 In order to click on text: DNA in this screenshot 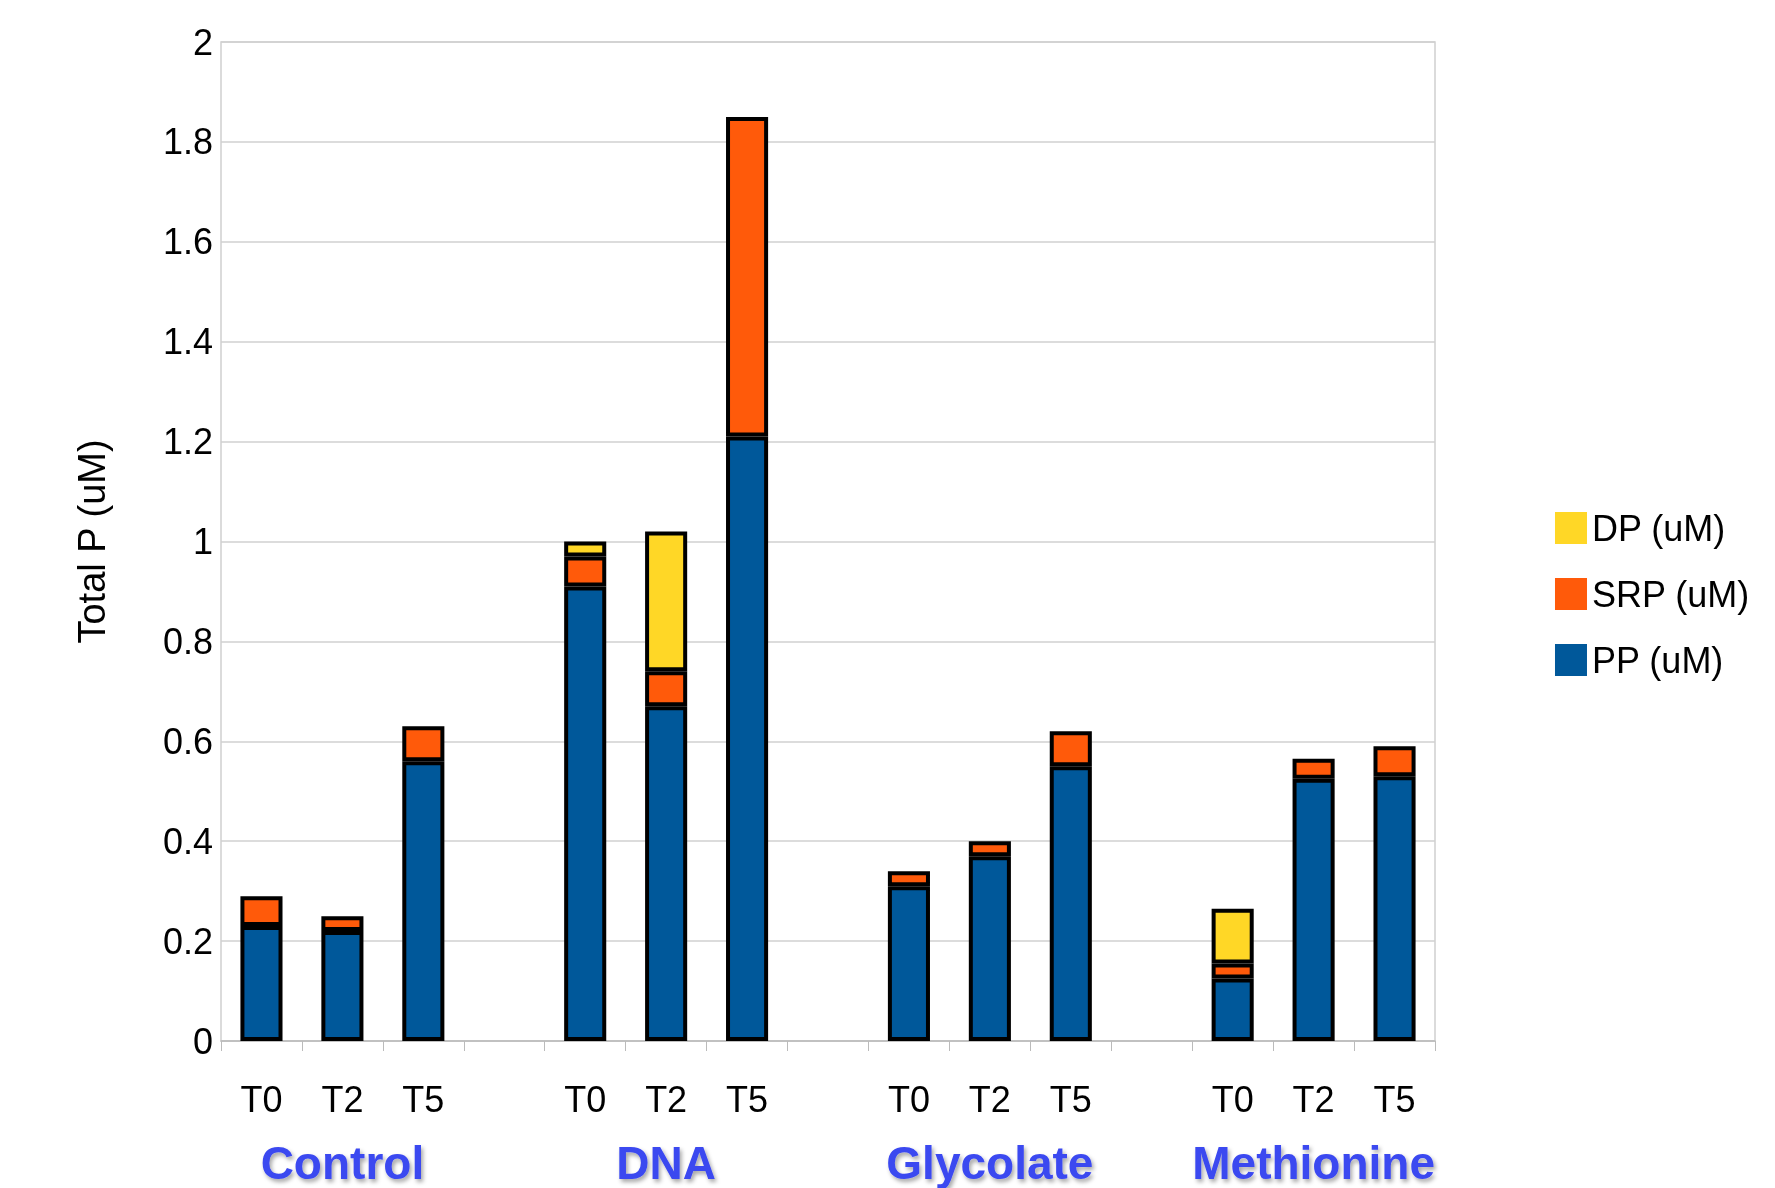, I will do `click(666, 1162)`.